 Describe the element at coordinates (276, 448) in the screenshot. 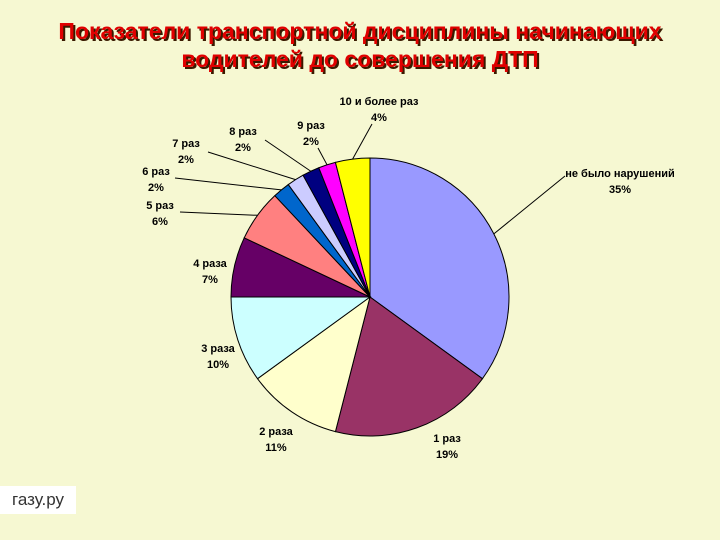

I see `slice-value-label: 11%` at that location.